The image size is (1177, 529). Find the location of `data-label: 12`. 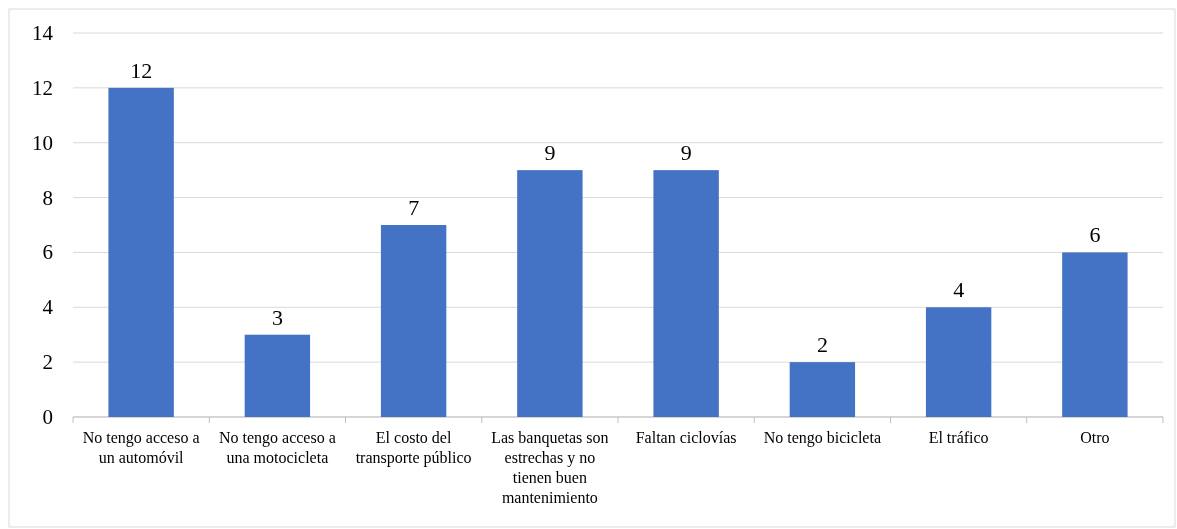

data-label: 12 is located at coordinates (141, 70).